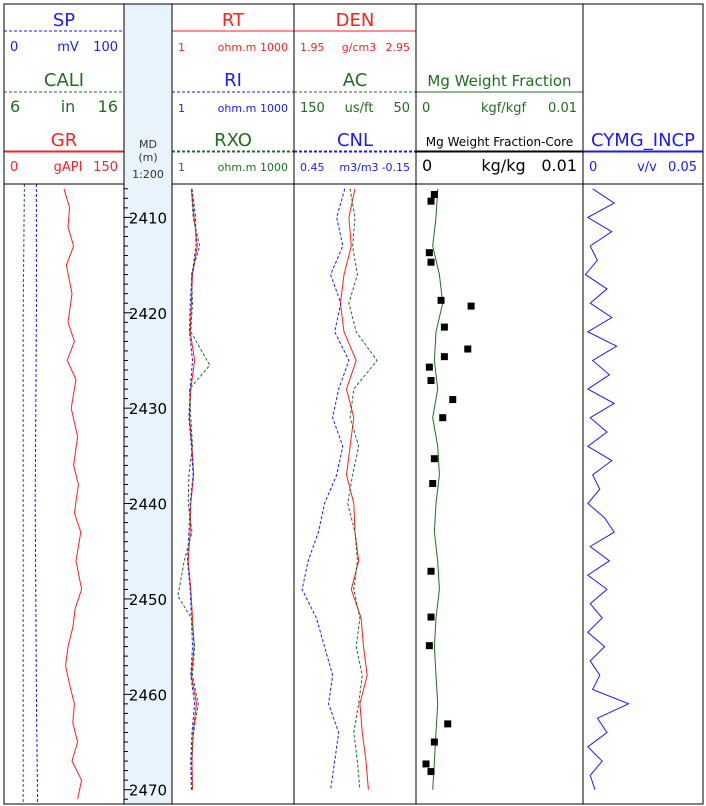 This screenshot has width=706, height=806. Describe the element at coordinates (325, 489) in the screenshot. I see `series-cnl` at that location.